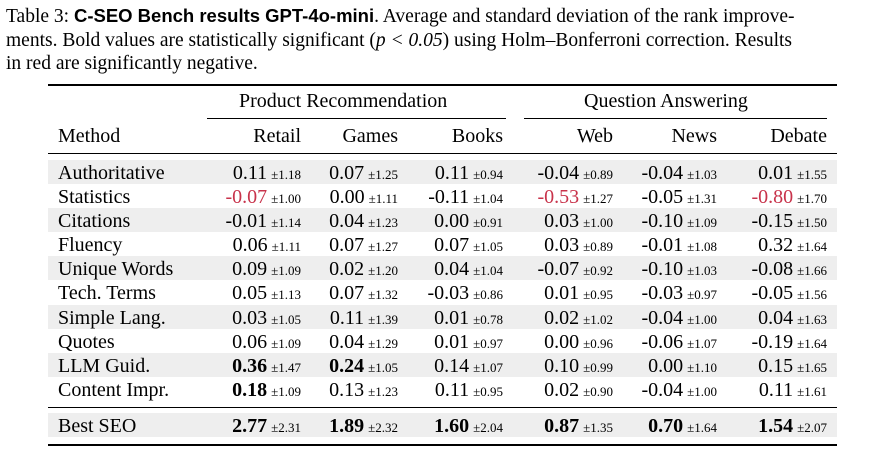  What do you see at coordinates (94, 197) in the screenshot?
I see `table-row-method: Statistics` at bounding box center [94, 197].